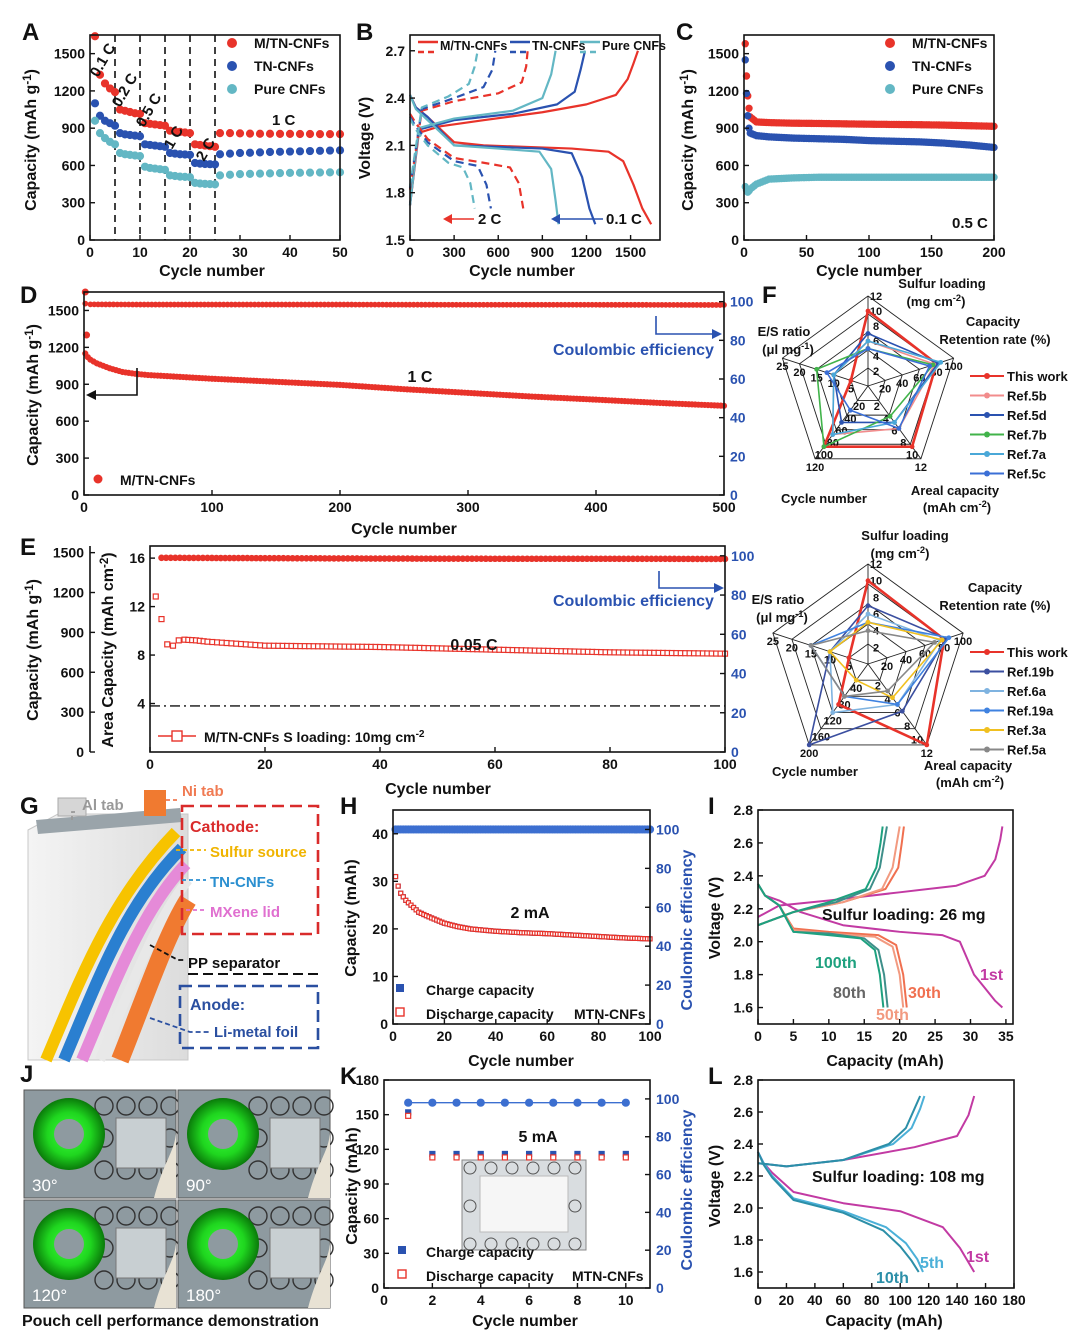 This screenshot has width=1080, height=1343. I want to click on y2-tick-label: 60, so click(738, 379).